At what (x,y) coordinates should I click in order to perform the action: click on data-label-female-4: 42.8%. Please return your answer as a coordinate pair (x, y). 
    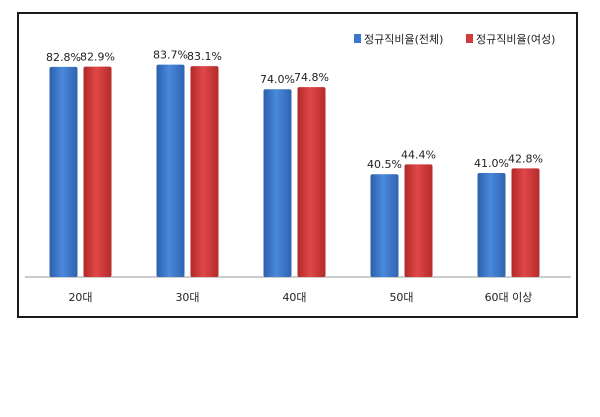
    Looking at the image, I should click on (525, 158).